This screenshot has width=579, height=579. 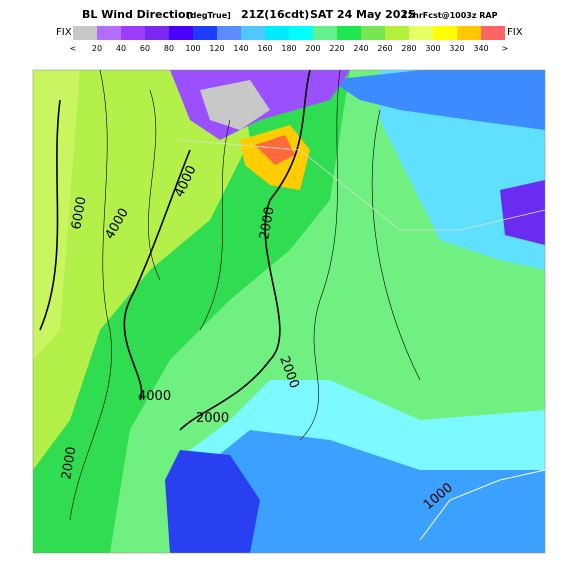 What do you see at coordinates (169, 48) in the screenshot?
I see `colorbar-label: 80` at bounding box center [169, 48].